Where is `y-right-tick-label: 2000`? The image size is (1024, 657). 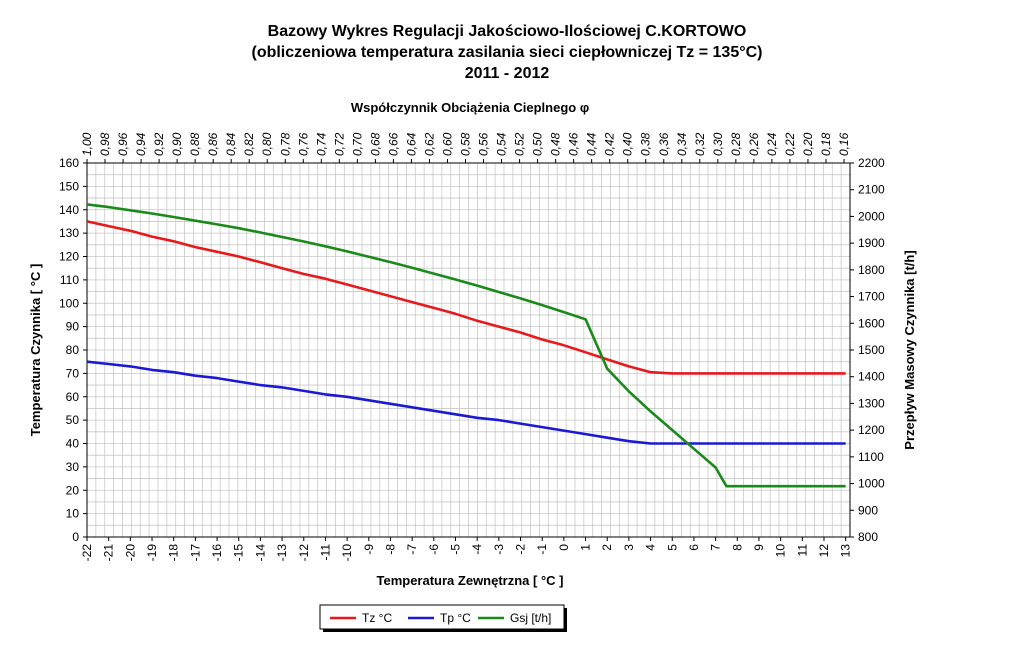 y-right-tick-label: 2000 is located at coordinates (871, 216).